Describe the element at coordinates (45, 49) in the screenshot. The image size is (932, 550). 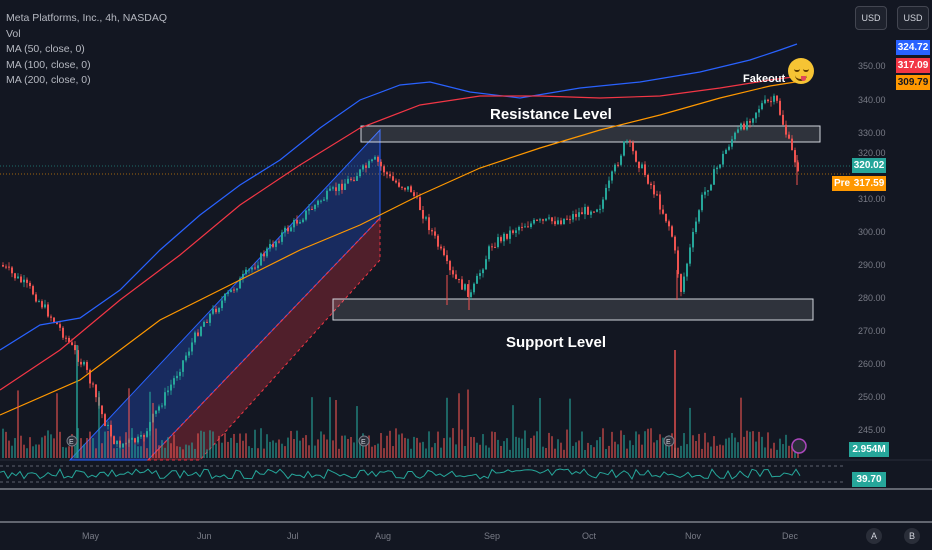
I see `legend-ma50: MA (50, close, 0)` at that location.